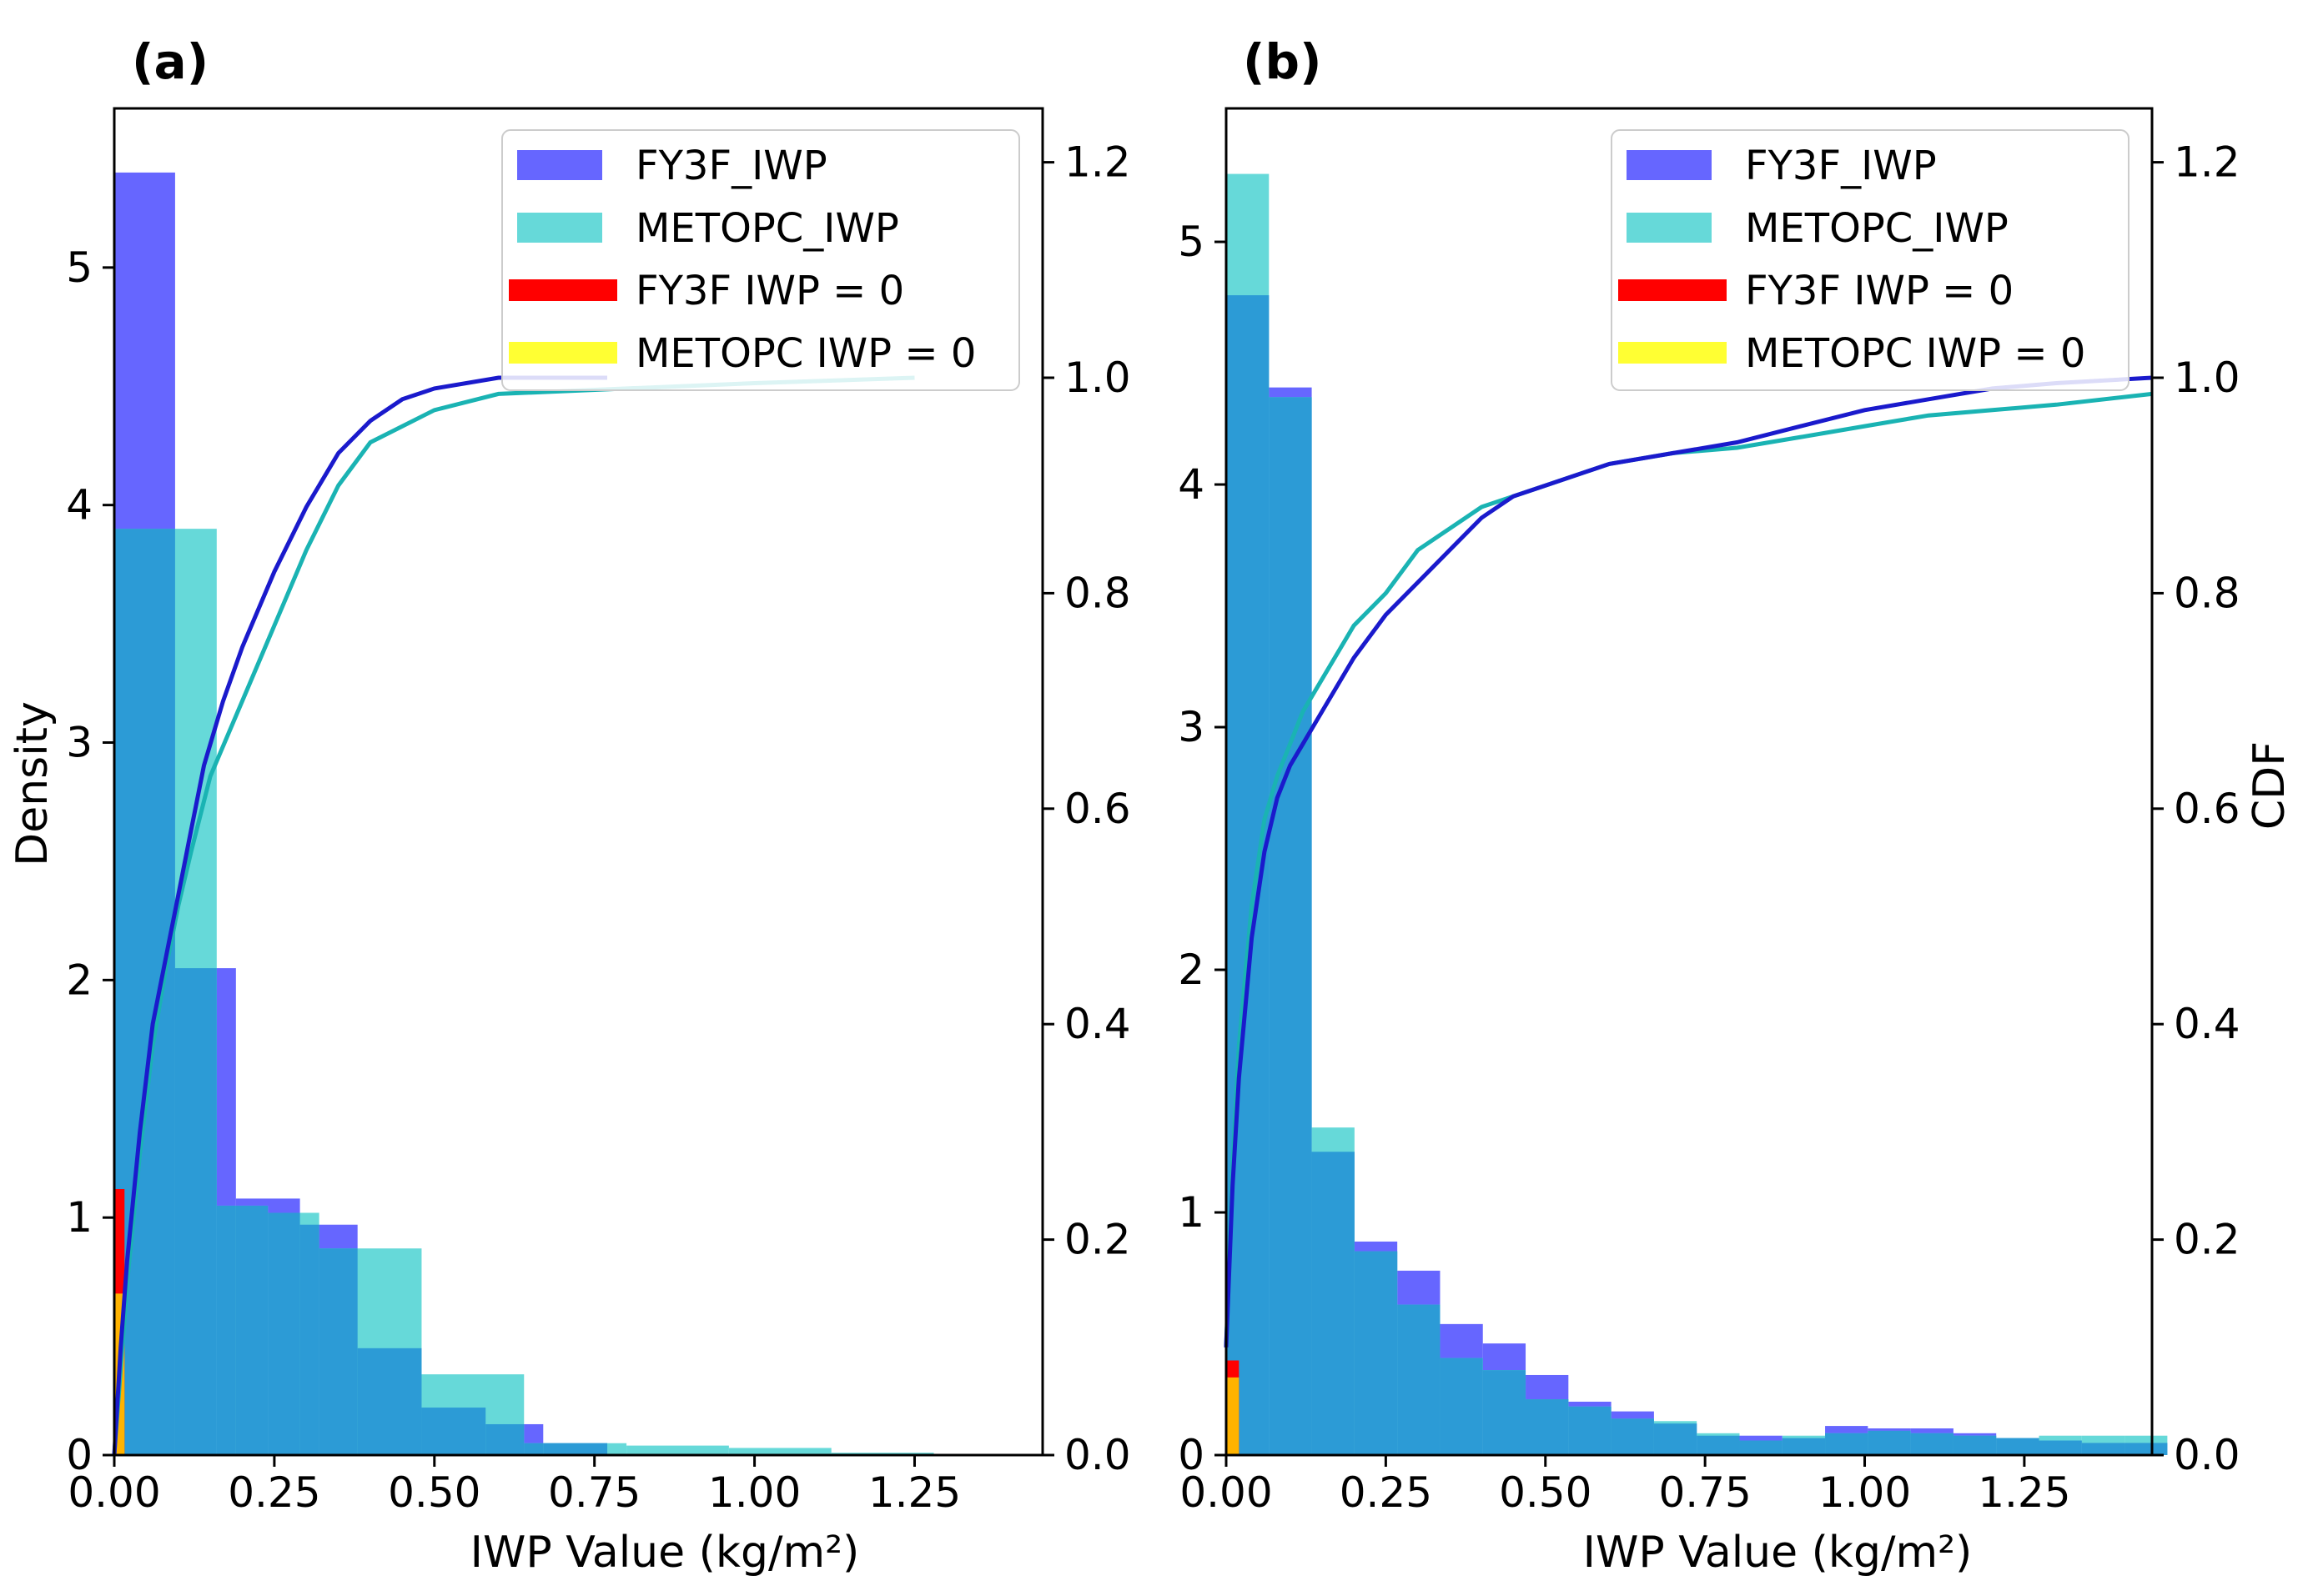 The image size is (2313, 1596). What do you see at coordinates (360, 915) in the screenshot?
I see `fy3f-cdf-line` at bounding box center [360, 915].